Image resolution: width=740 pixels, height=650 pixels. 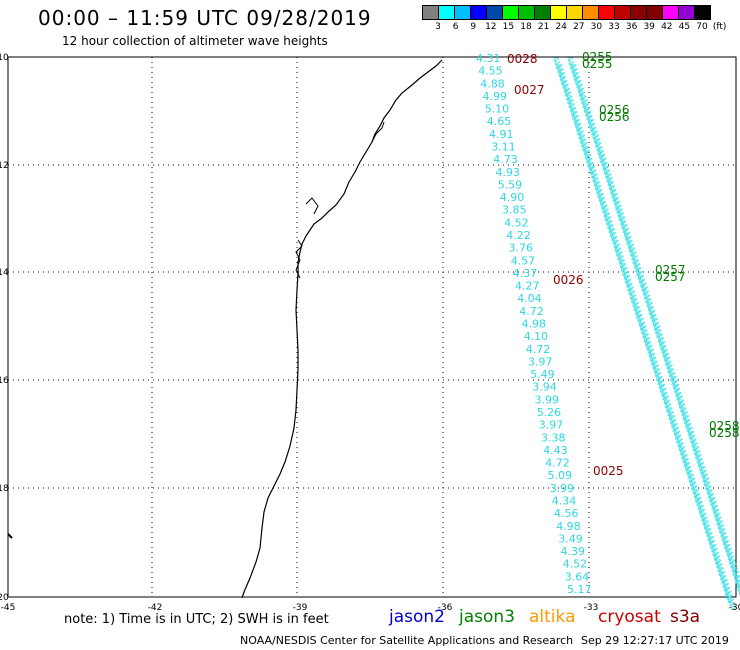 What do you see at coordinates (473, 27) in the screenshot?
I see `scale-label: 9` at bounding box center [473, 27].